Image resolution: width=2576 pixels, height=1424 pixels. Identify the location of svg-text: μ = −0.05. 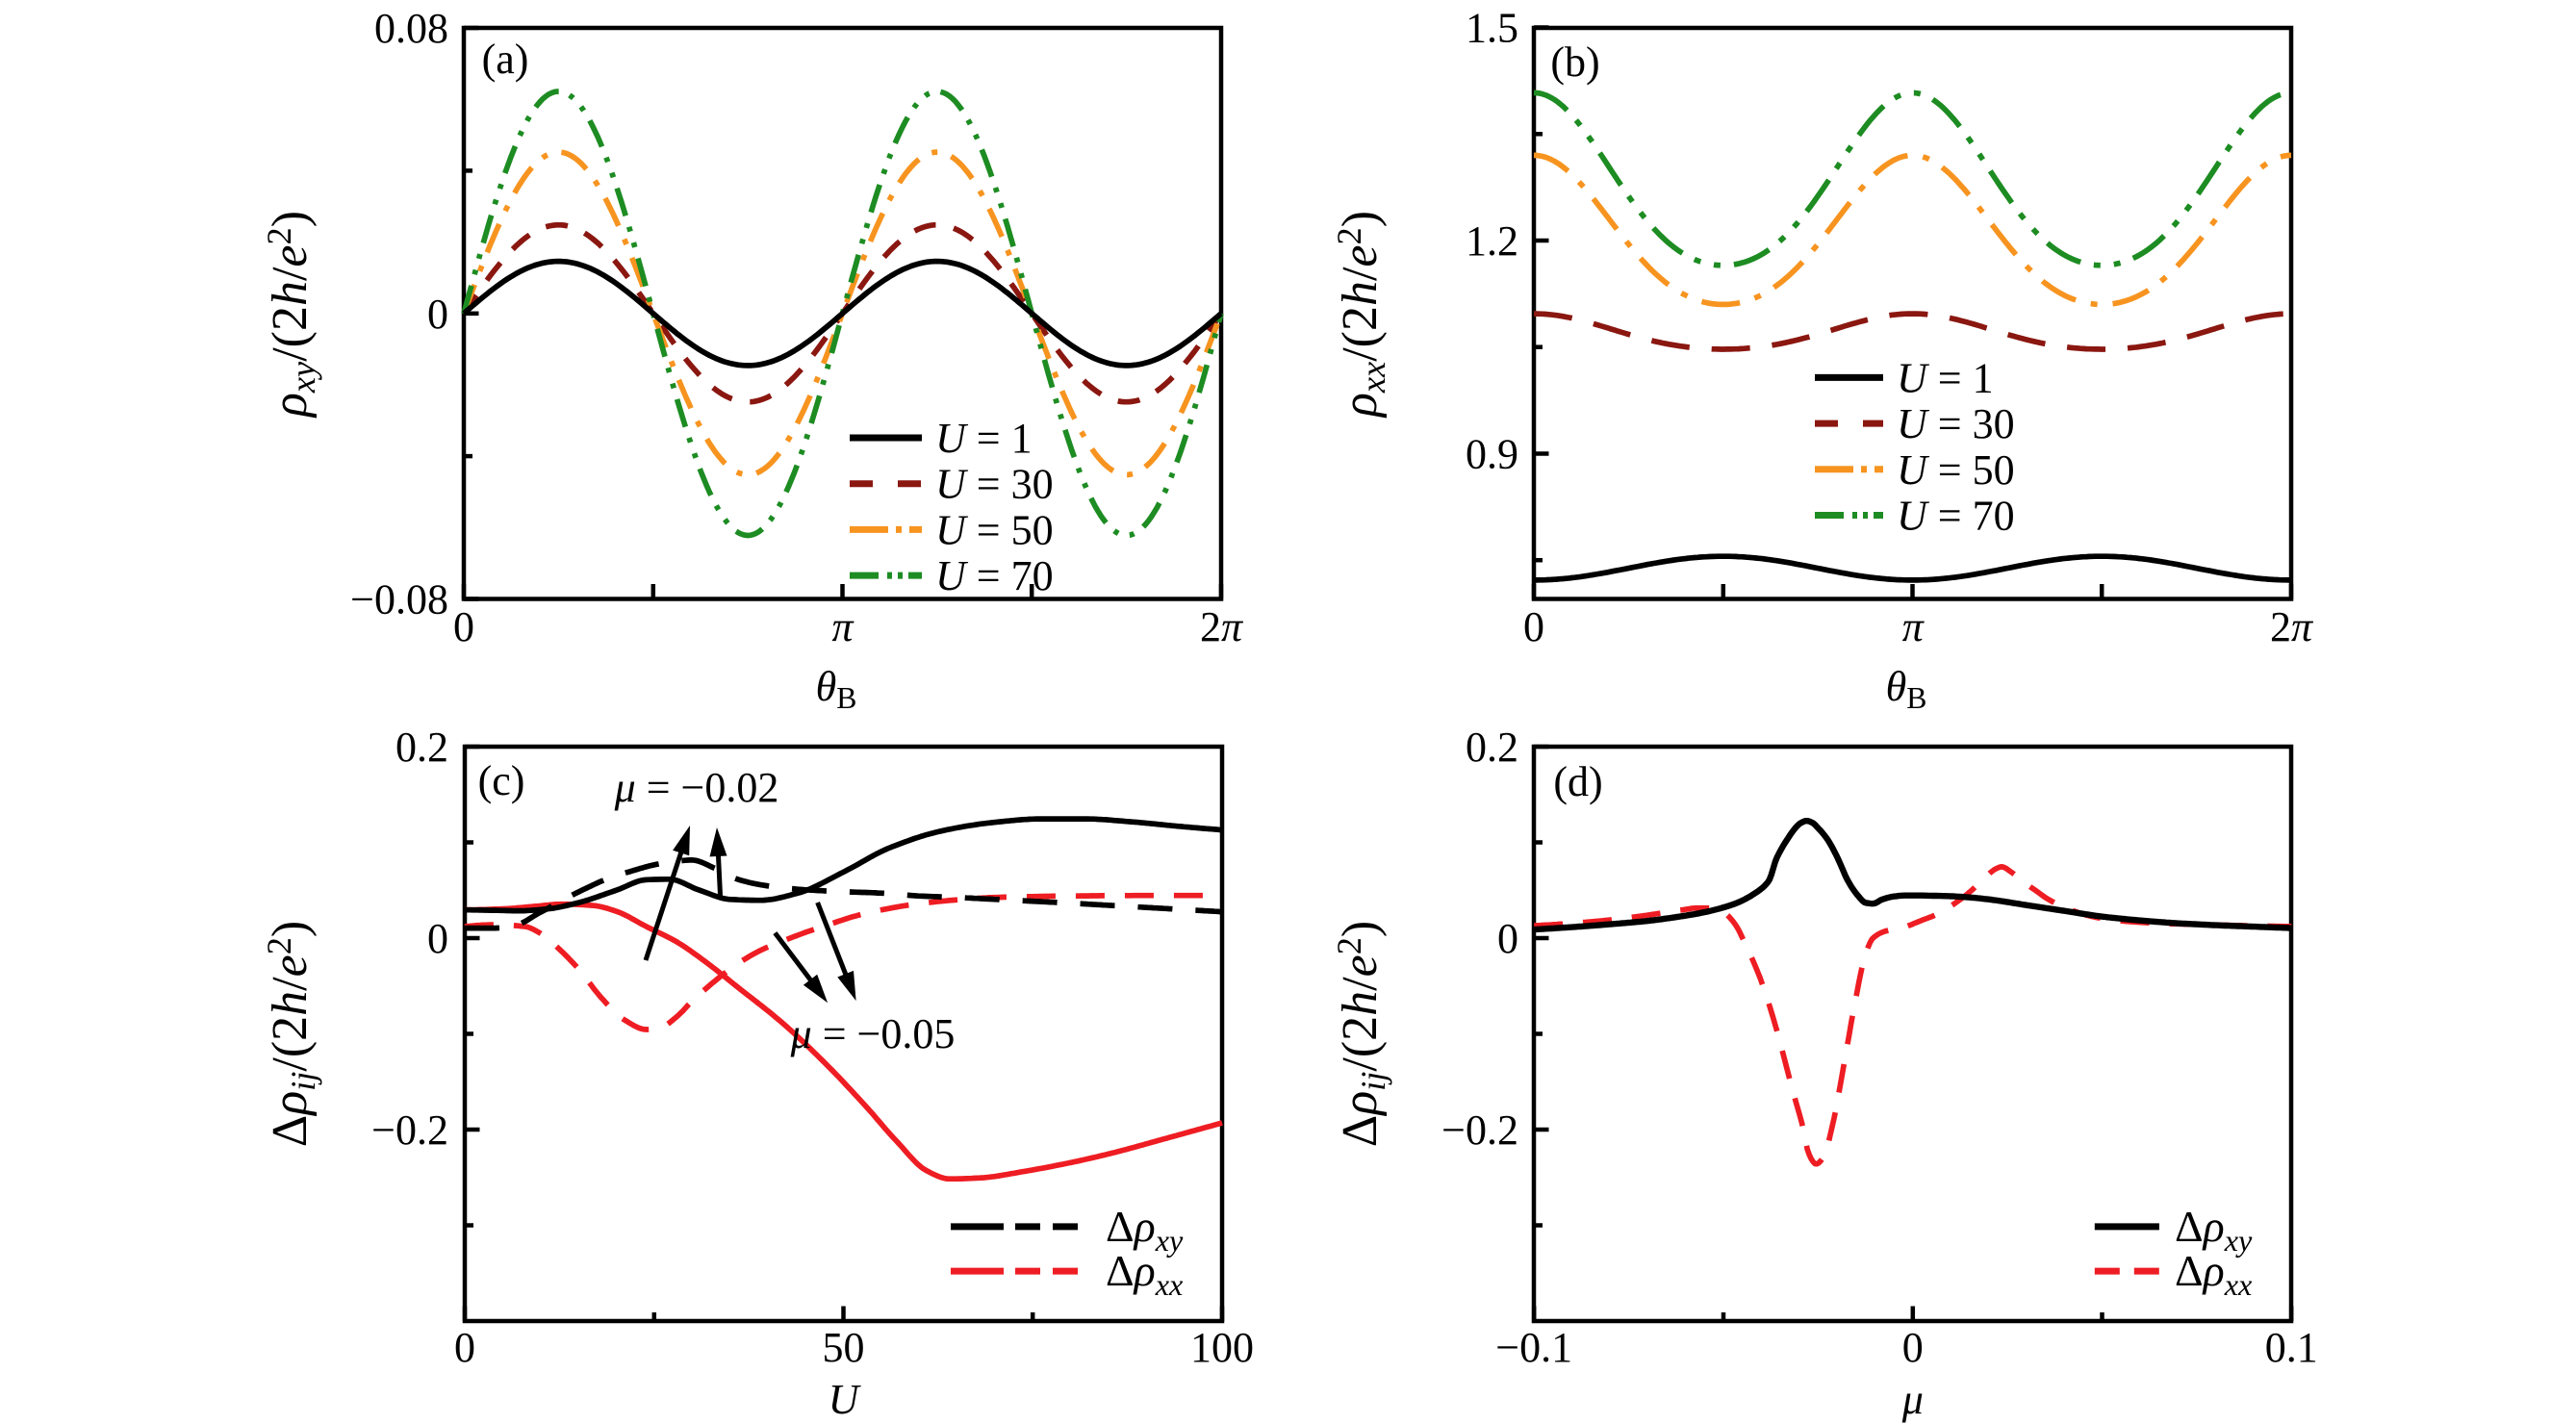
(873, 1033).